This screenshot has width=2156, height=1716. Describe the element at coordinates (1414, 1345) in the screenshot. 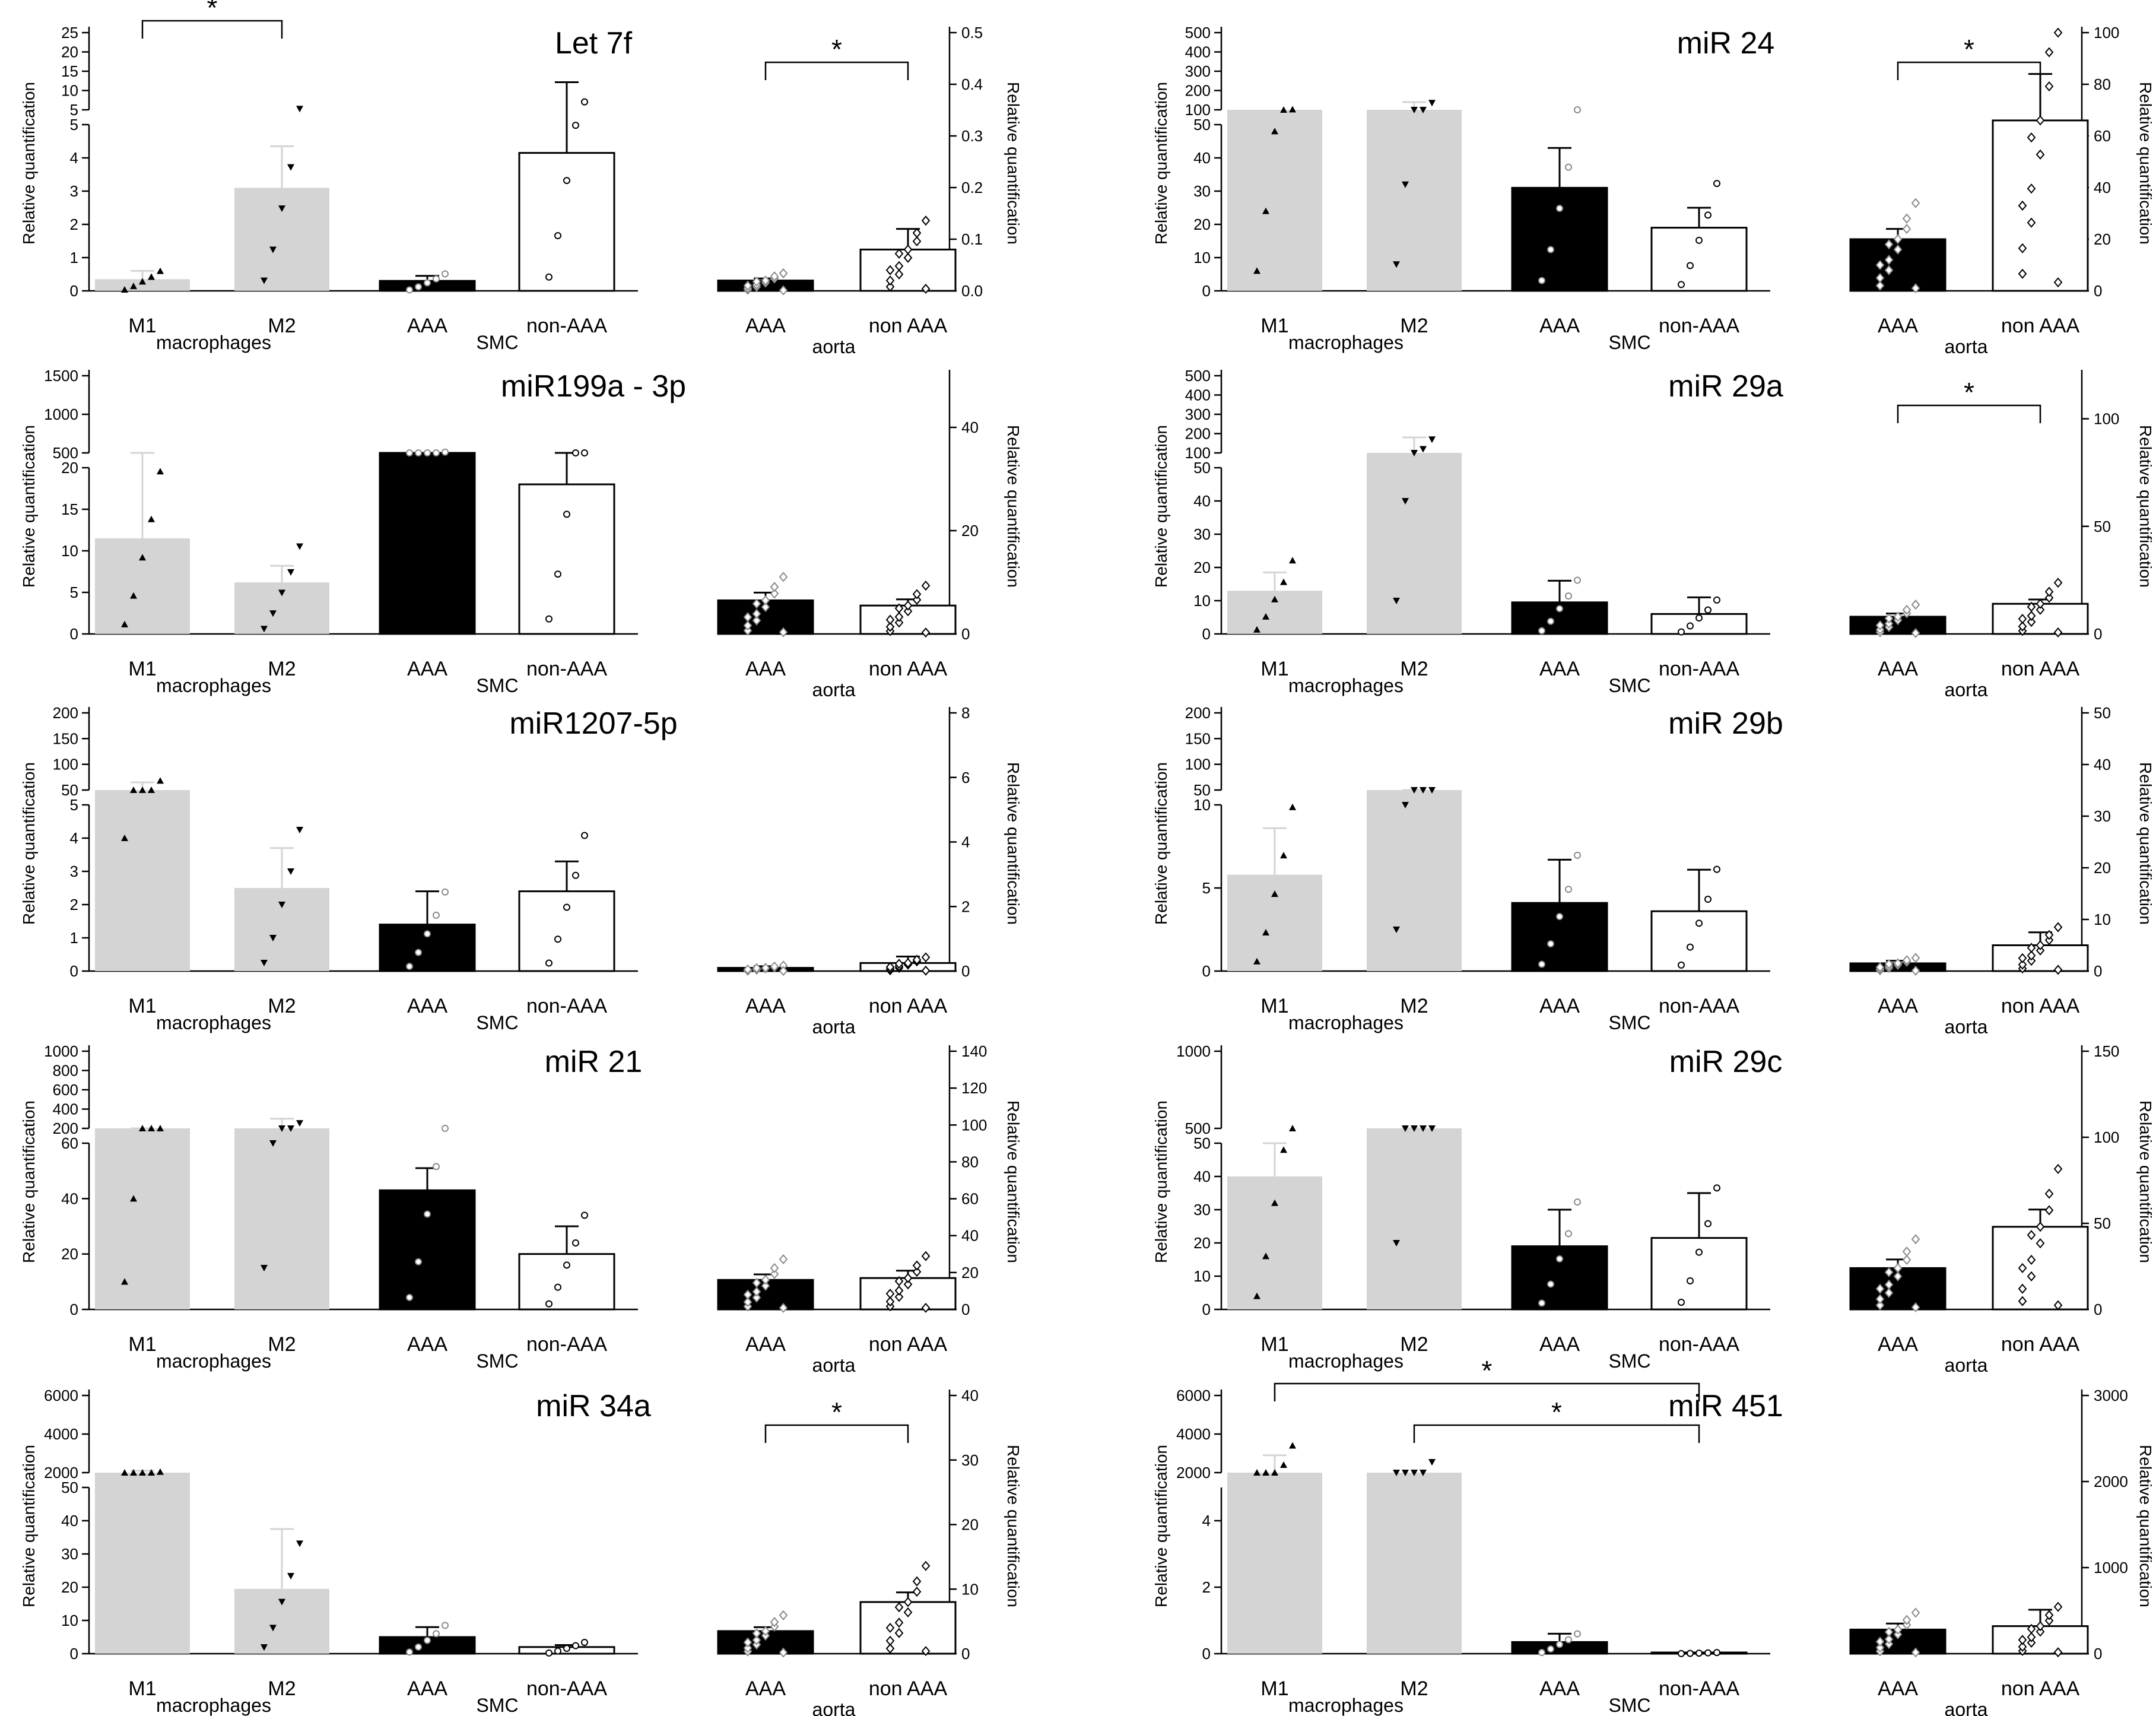

I see `x-tick-label: M2` at that location.